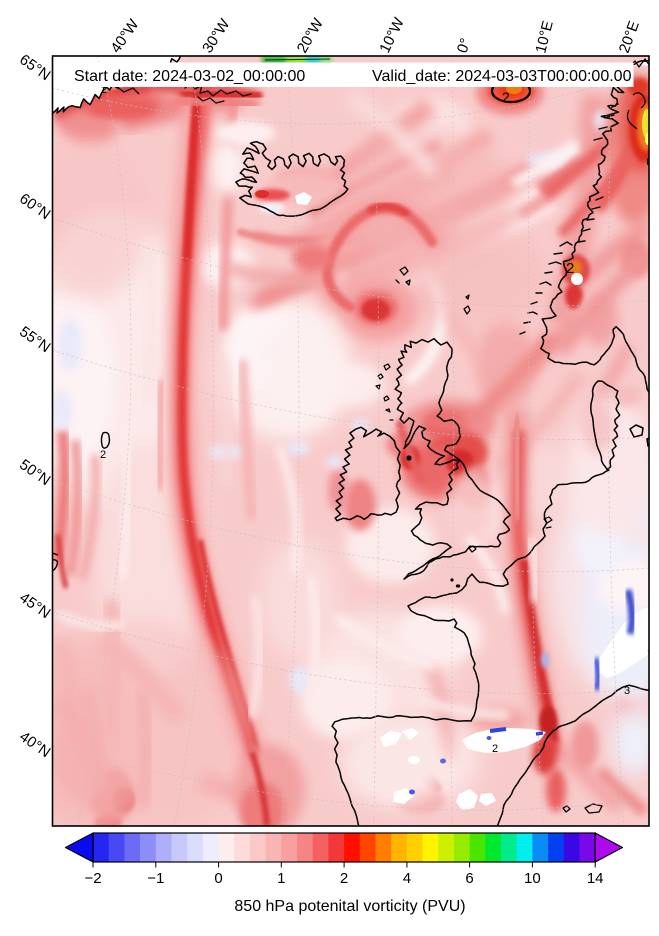  I want to click on svg-text: 40°W, so click(125, 36).